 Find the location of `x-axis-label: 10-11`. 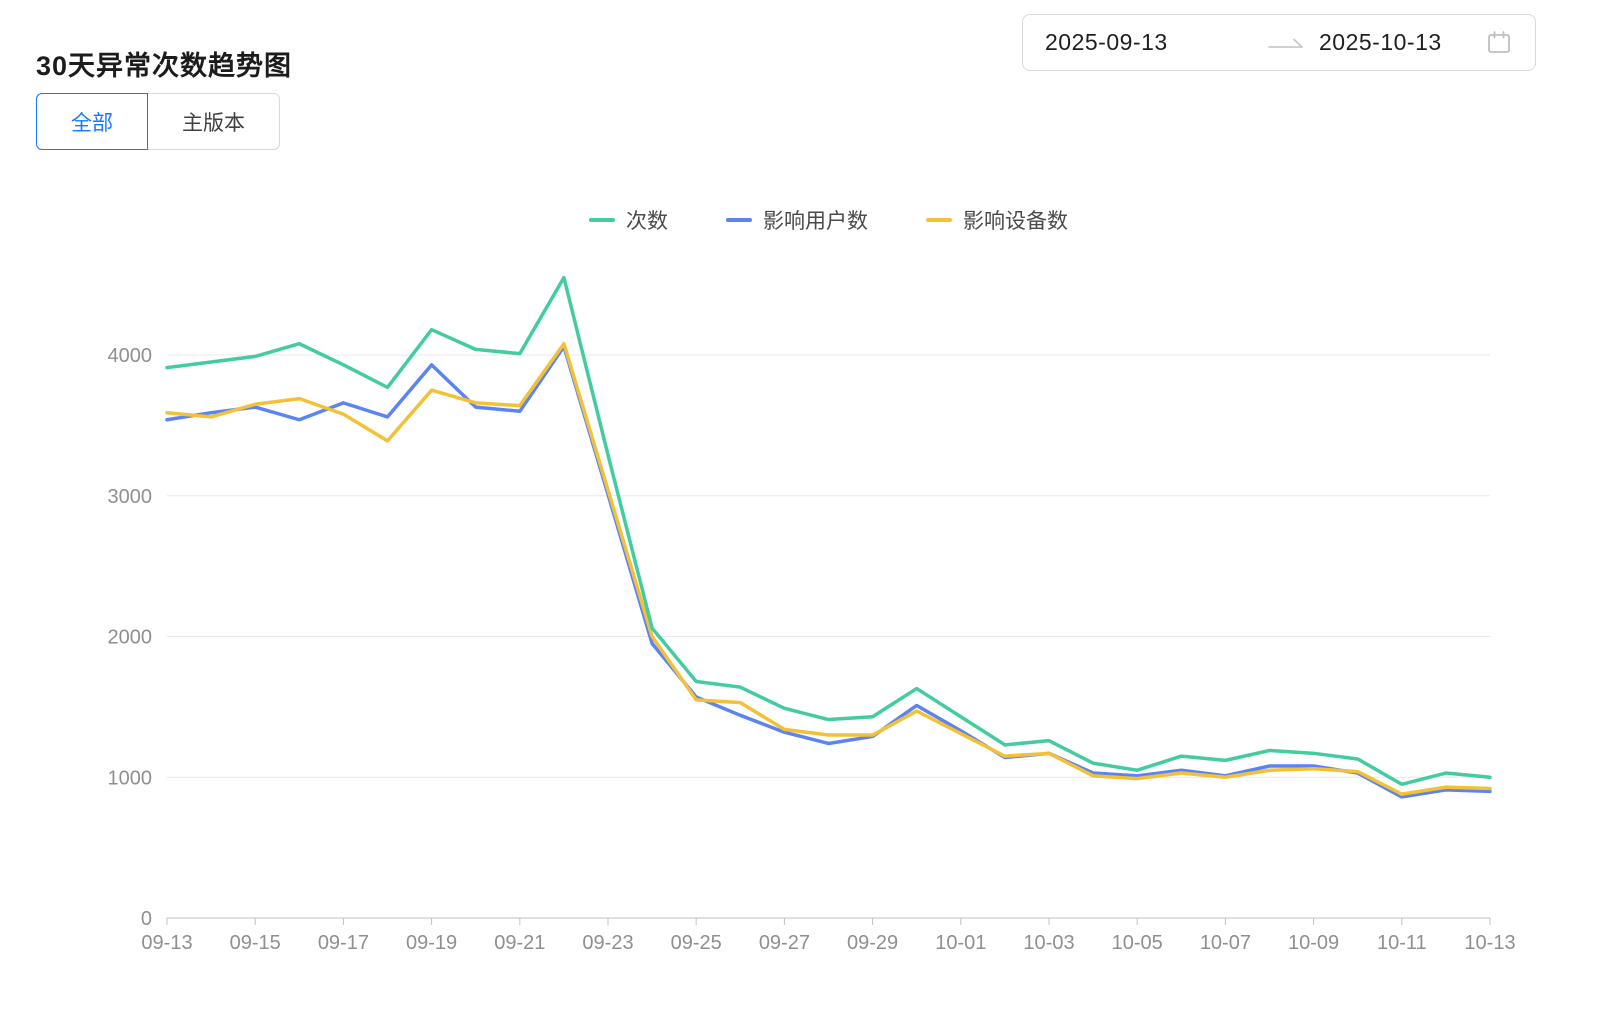

x-axis-label: 10-11 is located at coordinates (1402, 943).